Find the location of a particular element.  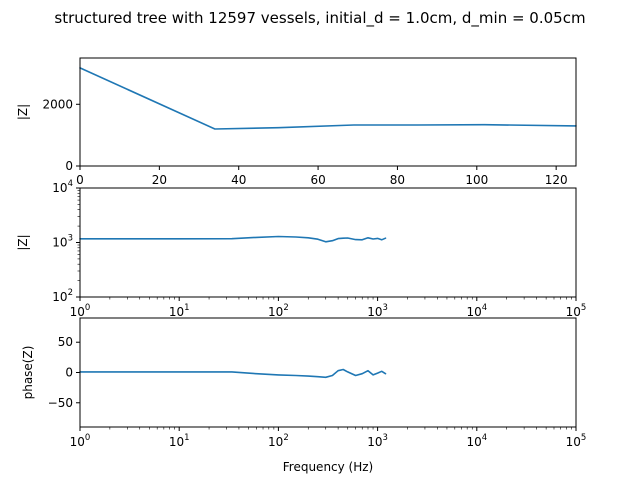

x-tick-label: 40 is located at coordinates (238, 180).